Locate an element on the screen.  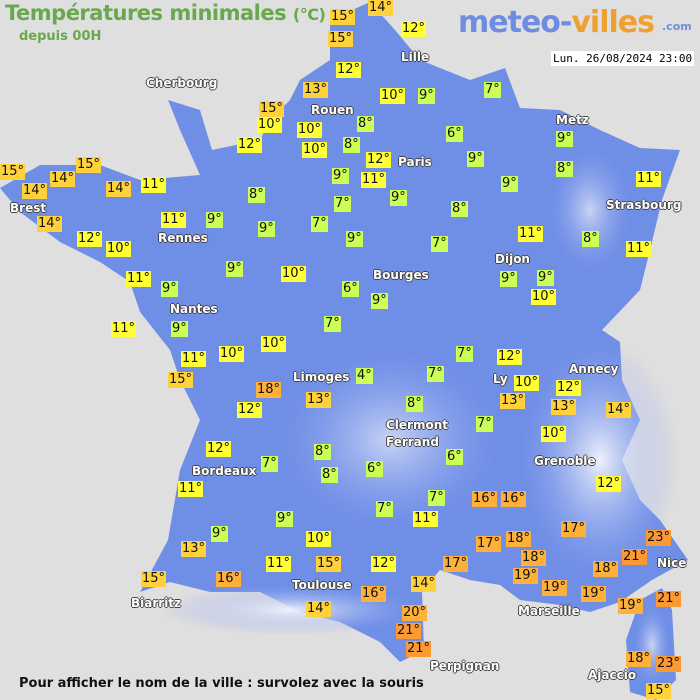
city-label: Marseille is located at coordinates (549, 611).